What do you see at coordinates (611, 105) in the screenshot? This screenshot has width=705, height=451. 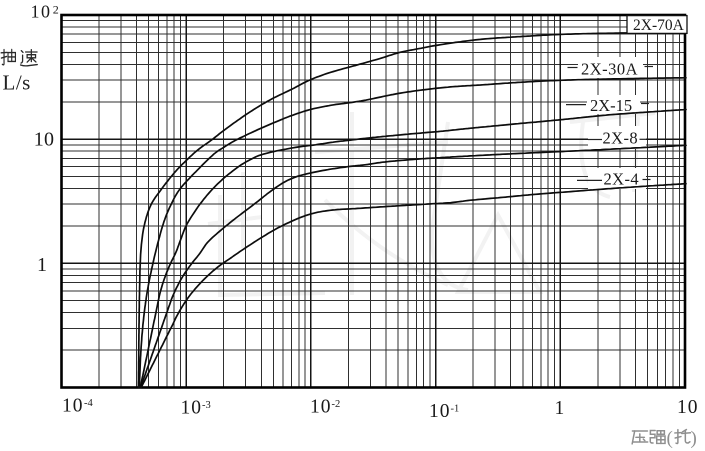 I see `svg-text: 2X-15` at bounding box center [611, 105].